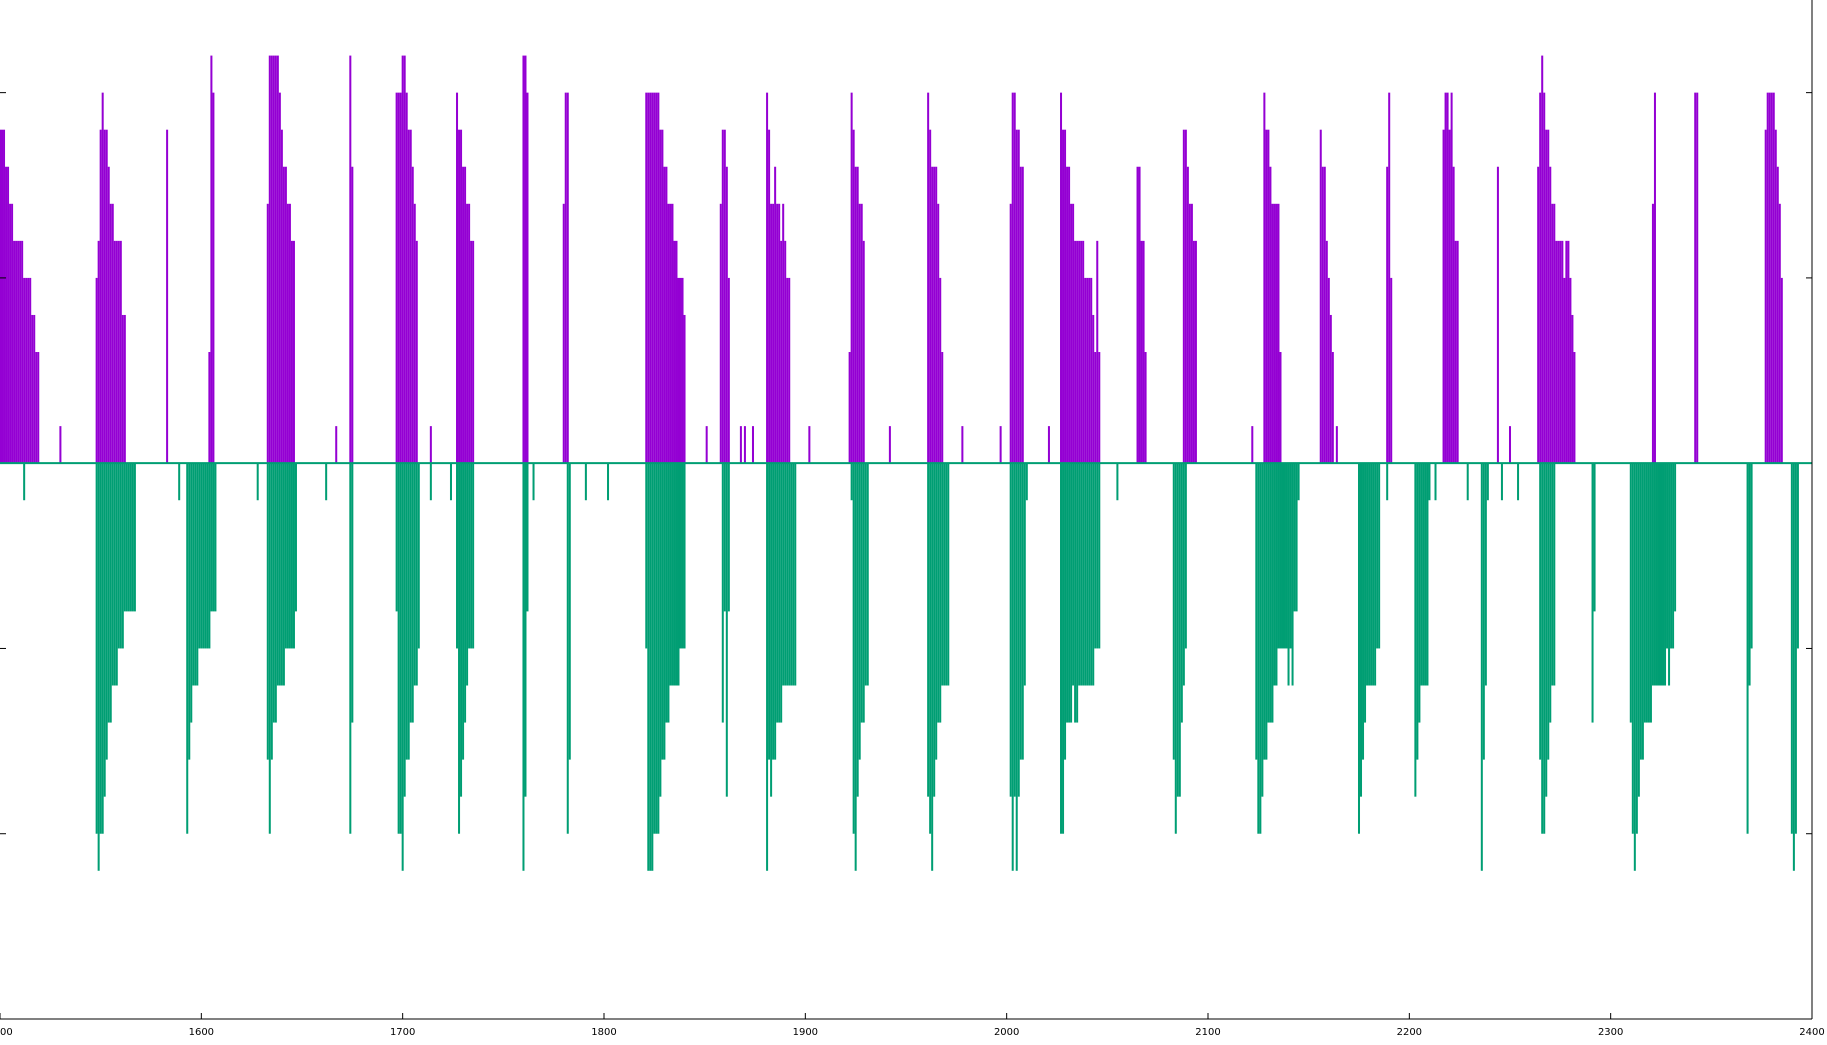 The image size is (1827, 1045). I want to click on x-tick-label: 1500, so click(6, 1032).